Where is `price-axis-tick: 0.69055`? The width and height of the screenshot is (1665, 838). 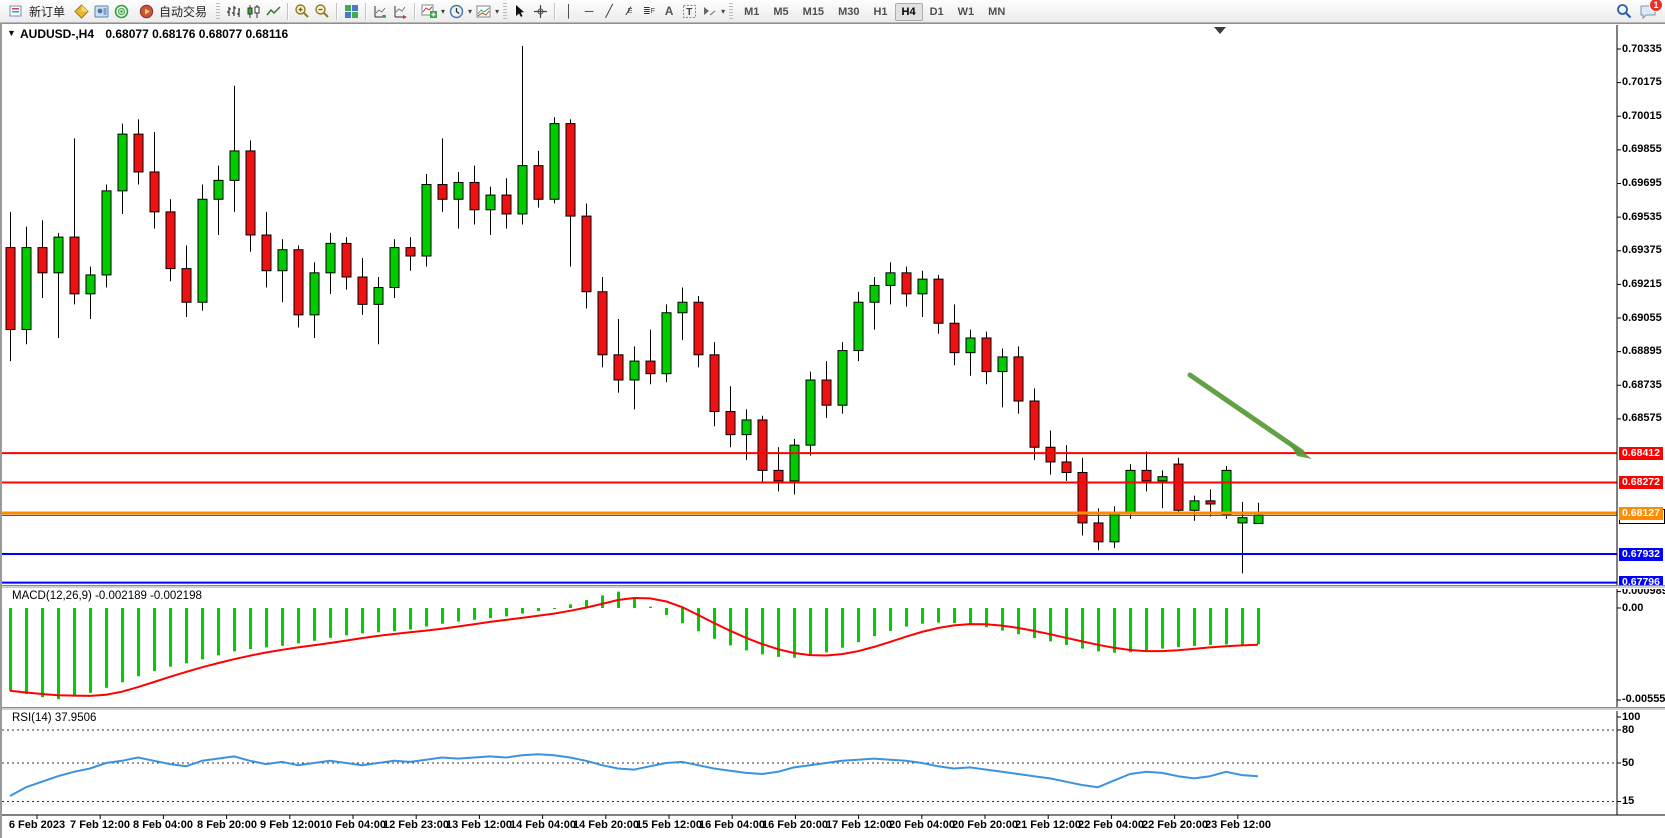
price-axis-tick: 0.69055 is located at coordinates (1642, 318).